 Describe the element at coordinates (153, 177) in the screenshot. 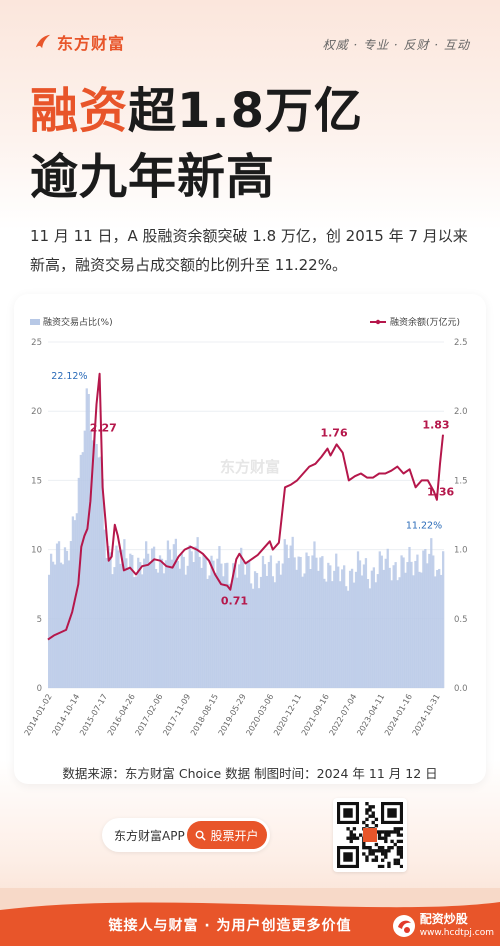

I see `title-line-2: 逾九年新高` at that location.